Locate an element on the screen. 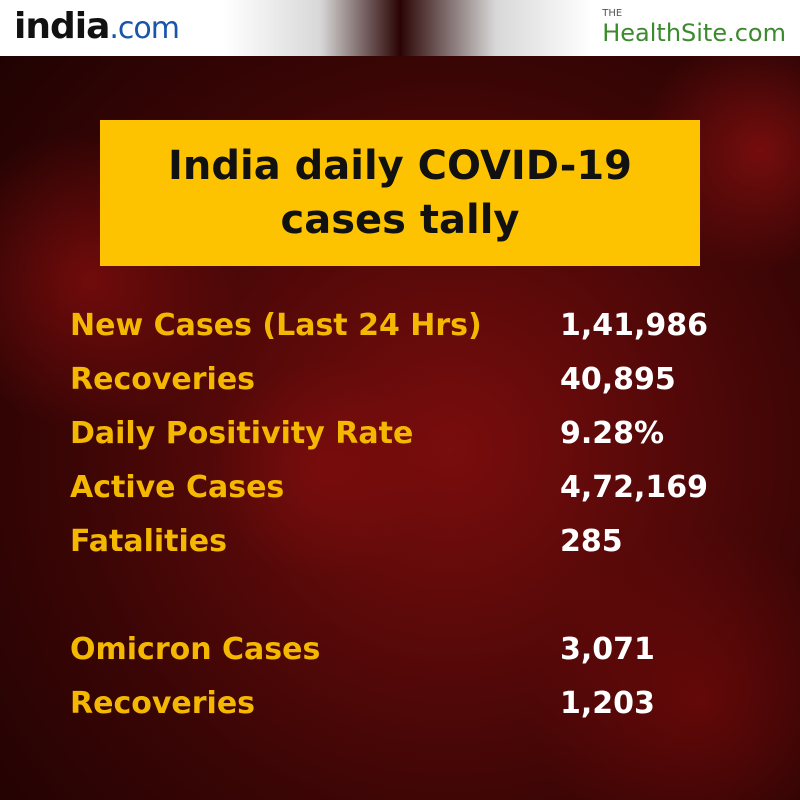 Image resolution: width=800 pixels, height=800 pixels. healthsite-logo: THE HealthSite.com is located at coordinates (694, 27).